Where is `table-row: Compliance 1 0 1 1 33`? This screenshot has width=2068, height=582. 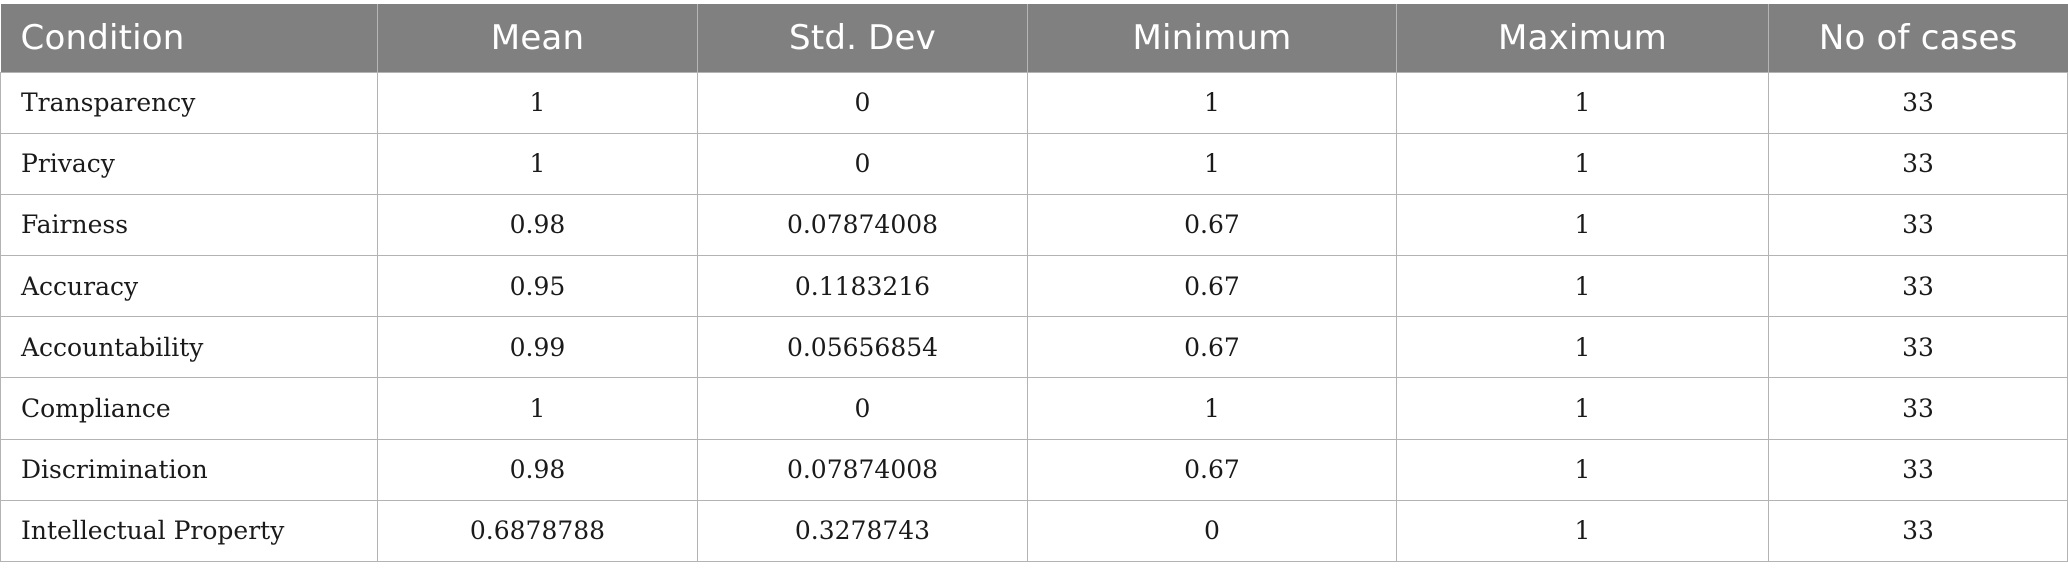
table-row: Compliance 1 0 1 1 33 is located at coordinates (1034, 408).